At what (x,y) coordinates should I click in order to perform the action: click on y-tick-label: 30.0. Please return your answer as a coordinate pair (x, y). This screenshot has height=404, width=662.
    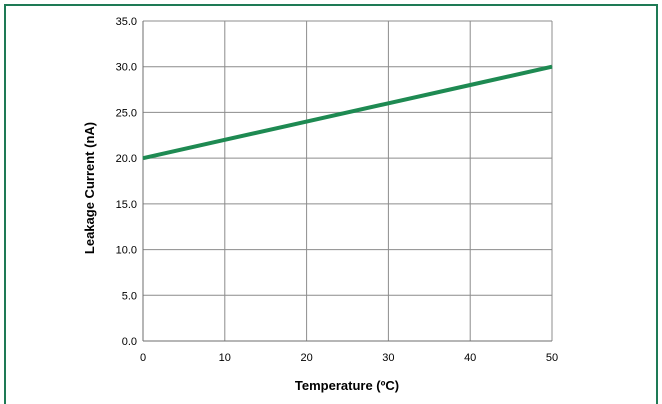
    Looking at the image, I should click on (126, 68).